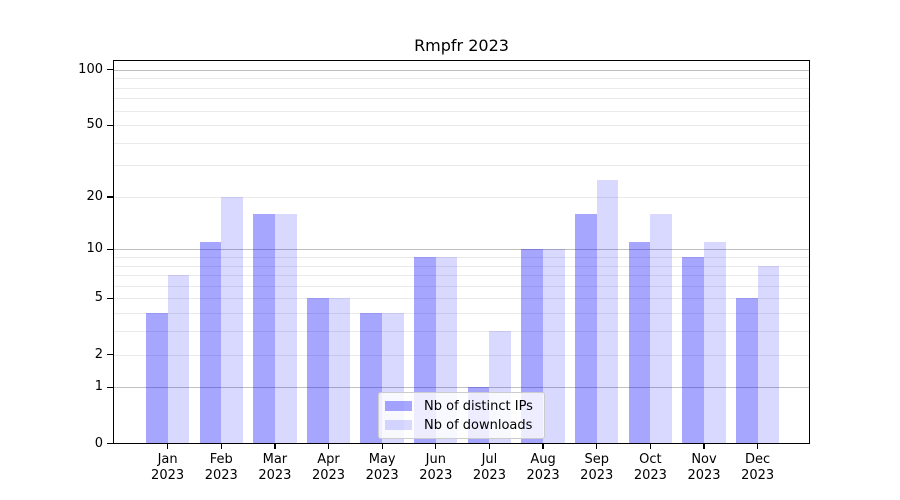  Describe the element at coordinates (285, 329) in the screenshot. I see `bar-downloads-mar` at that location.